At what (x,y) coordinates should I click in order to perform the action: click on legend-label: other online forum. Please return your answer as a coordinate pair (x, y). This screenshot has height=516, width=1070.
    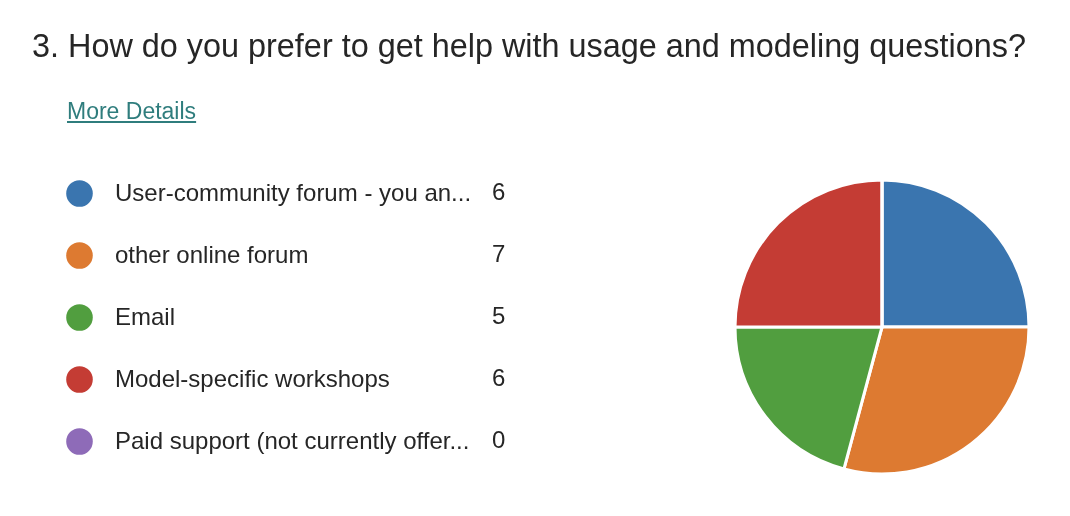
    Looking at the image, I should click on (212, 254).